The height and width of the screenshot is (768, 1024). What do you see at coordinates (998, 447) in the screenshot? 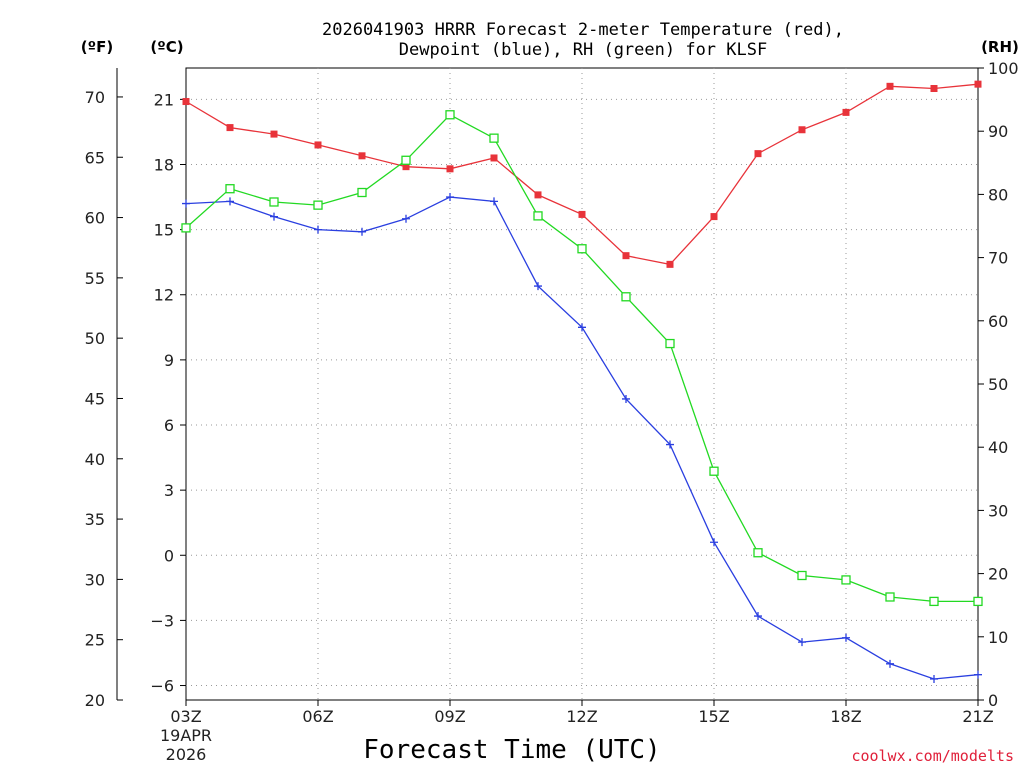
I see `rh-tick-label: 40` at bounding box center [998, 447].